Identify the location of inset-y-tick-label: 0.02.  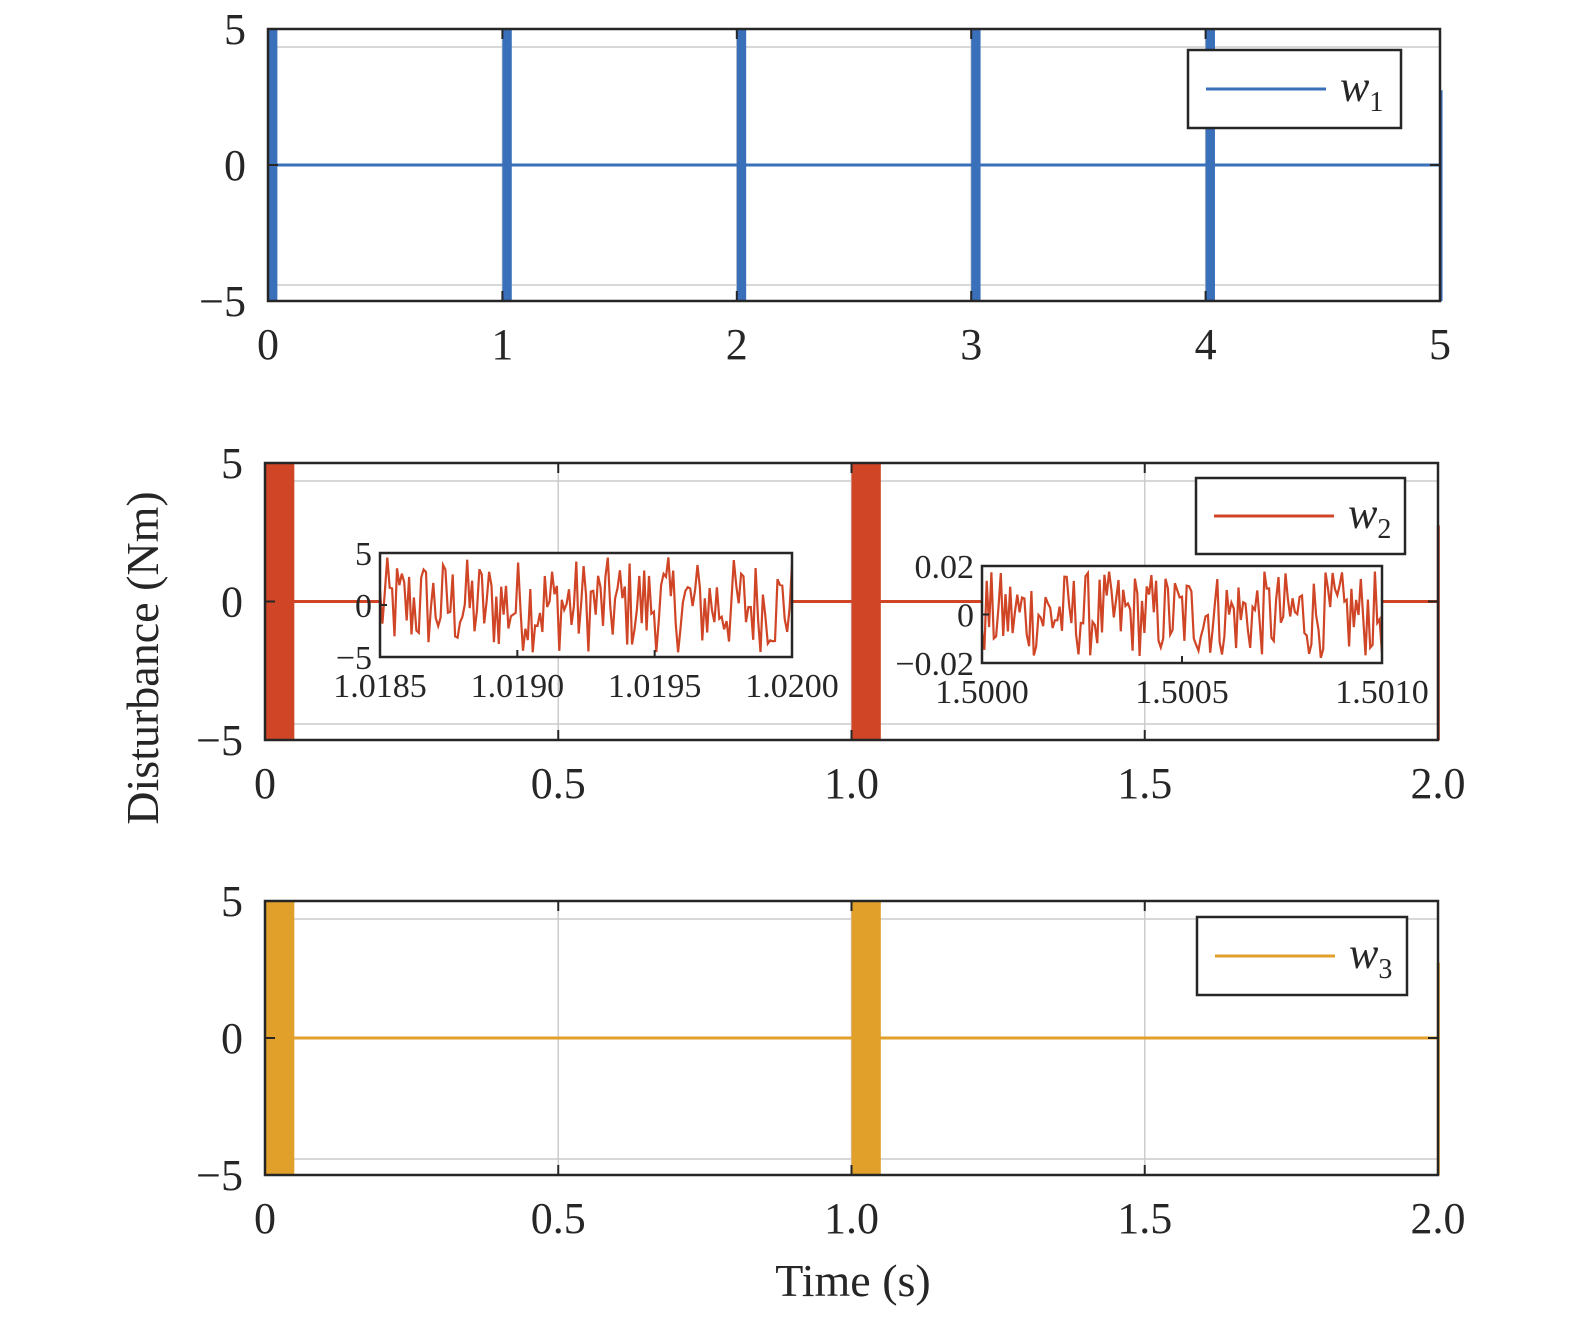
(945, 567).